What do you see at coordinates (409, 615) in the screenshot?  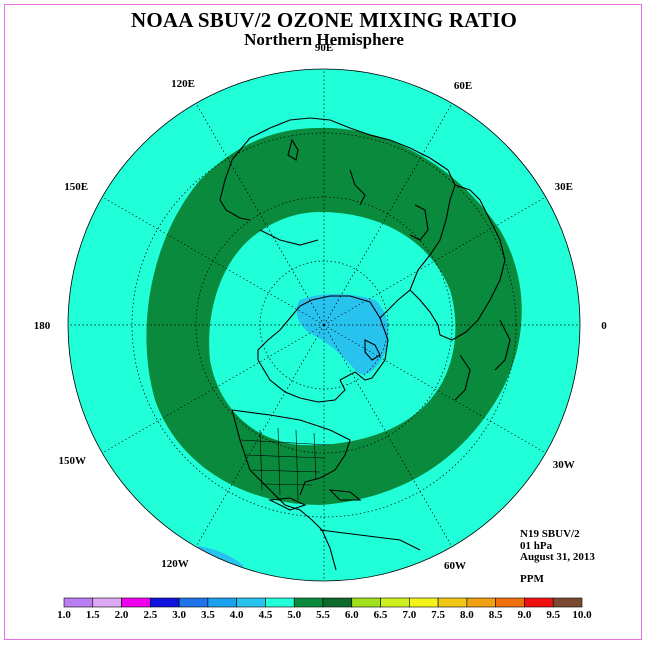 I see `colorbar-tick-label: 7.0` at bounding box center [409, 615].